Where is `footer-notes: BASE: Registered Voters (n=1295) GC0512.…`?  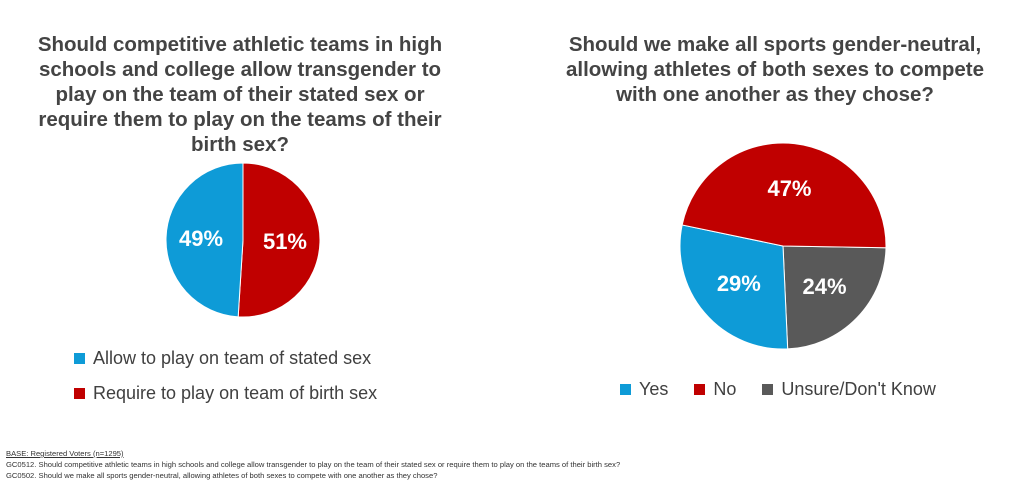
footer-notes: BASE: Registered Voters (n=1295) GC0512.… is located at coordinates (313, 464).